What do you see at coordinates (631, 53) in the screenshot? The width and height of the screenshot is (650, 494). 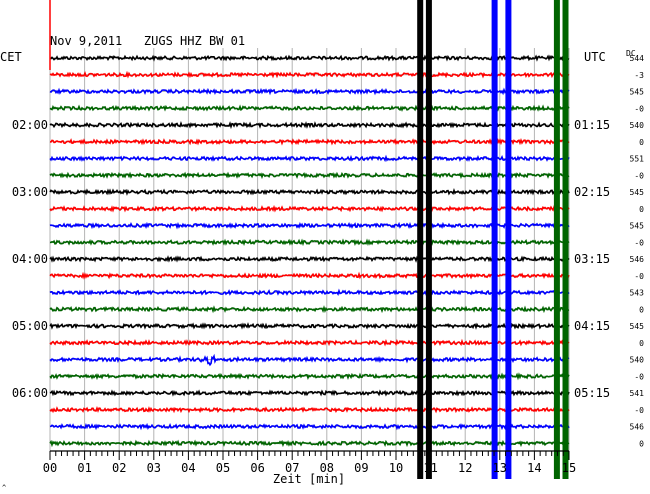 I see `dc-label: DC` at bounding box center [631, 53].